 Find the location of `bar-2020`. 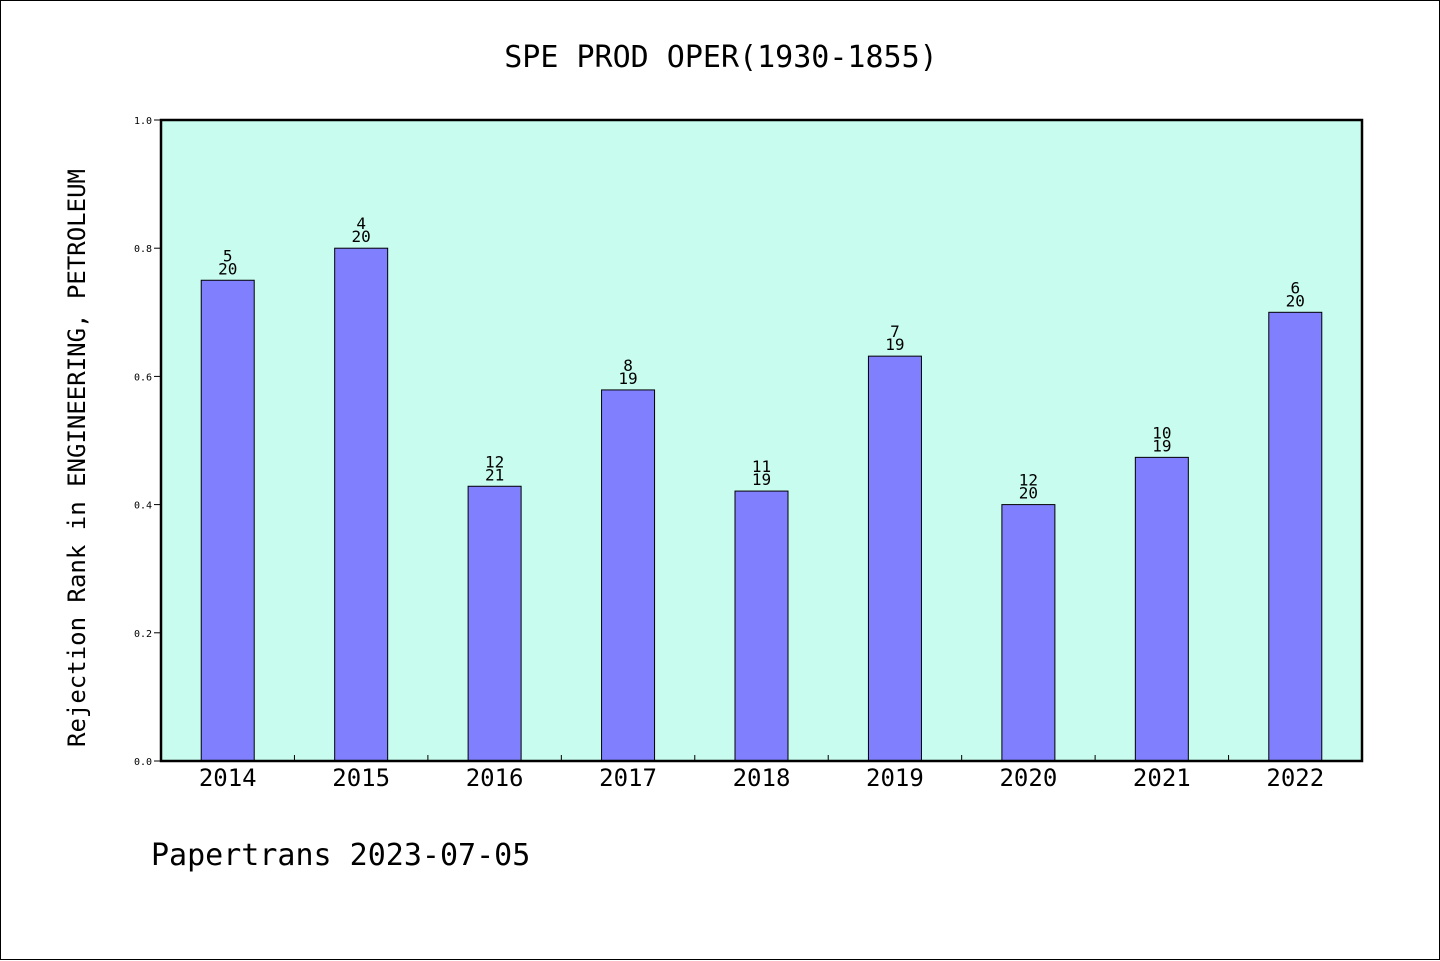

bar-2020 is located at coordinates (1028, 633).